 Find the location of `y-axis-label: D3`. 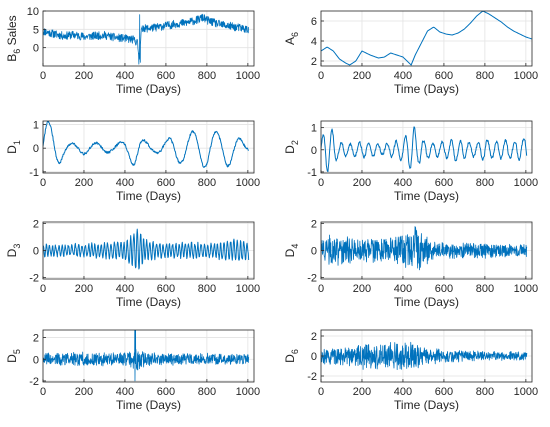

y-axis-label: D3 is located at coordinates (13, 251).